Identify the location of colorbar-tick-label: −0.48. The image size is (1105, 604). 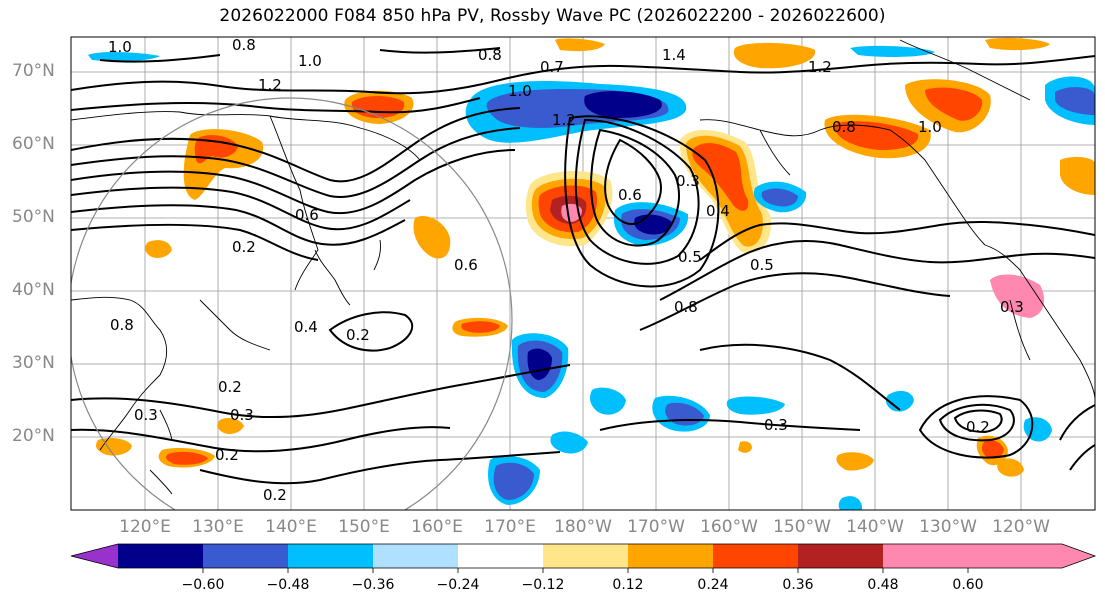
(288, 585).